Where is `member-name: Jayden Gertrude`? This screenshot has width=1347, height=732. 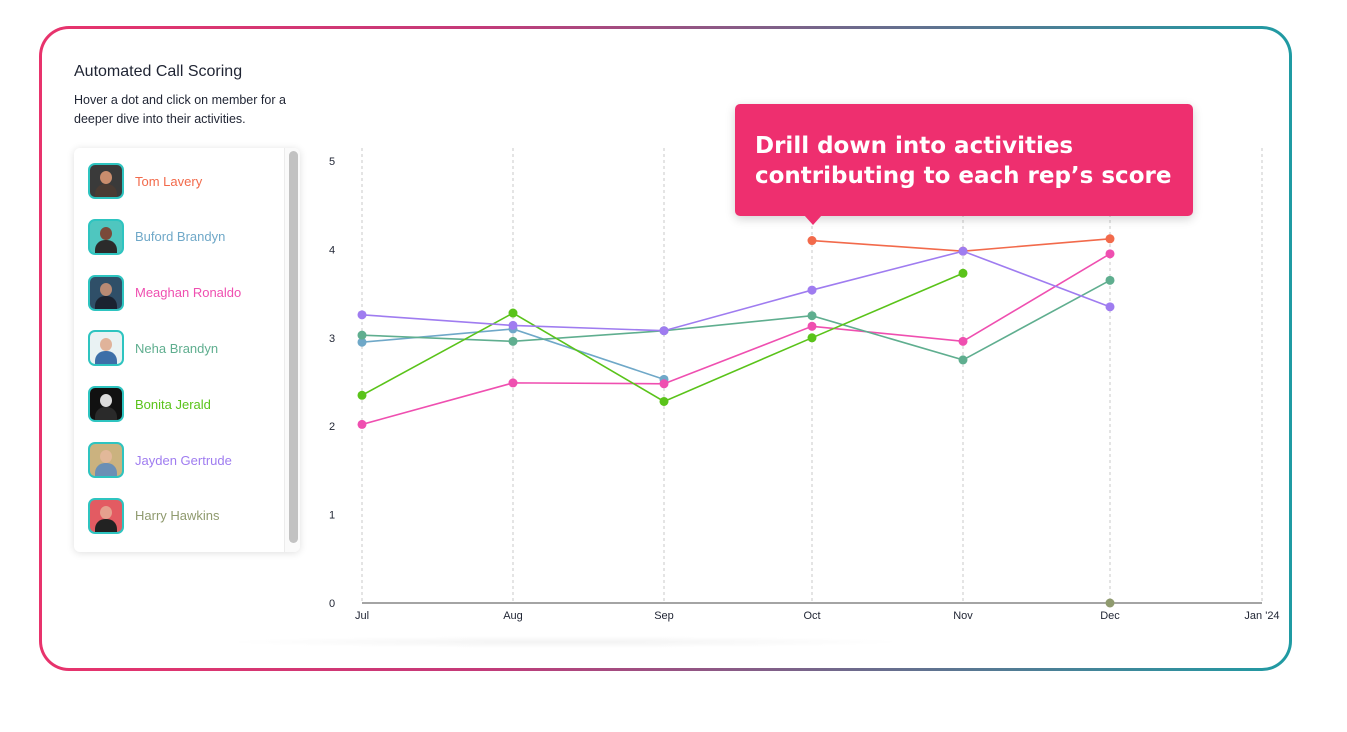 member-name: Jayden Gertrude is located at coordinates (183, 460).